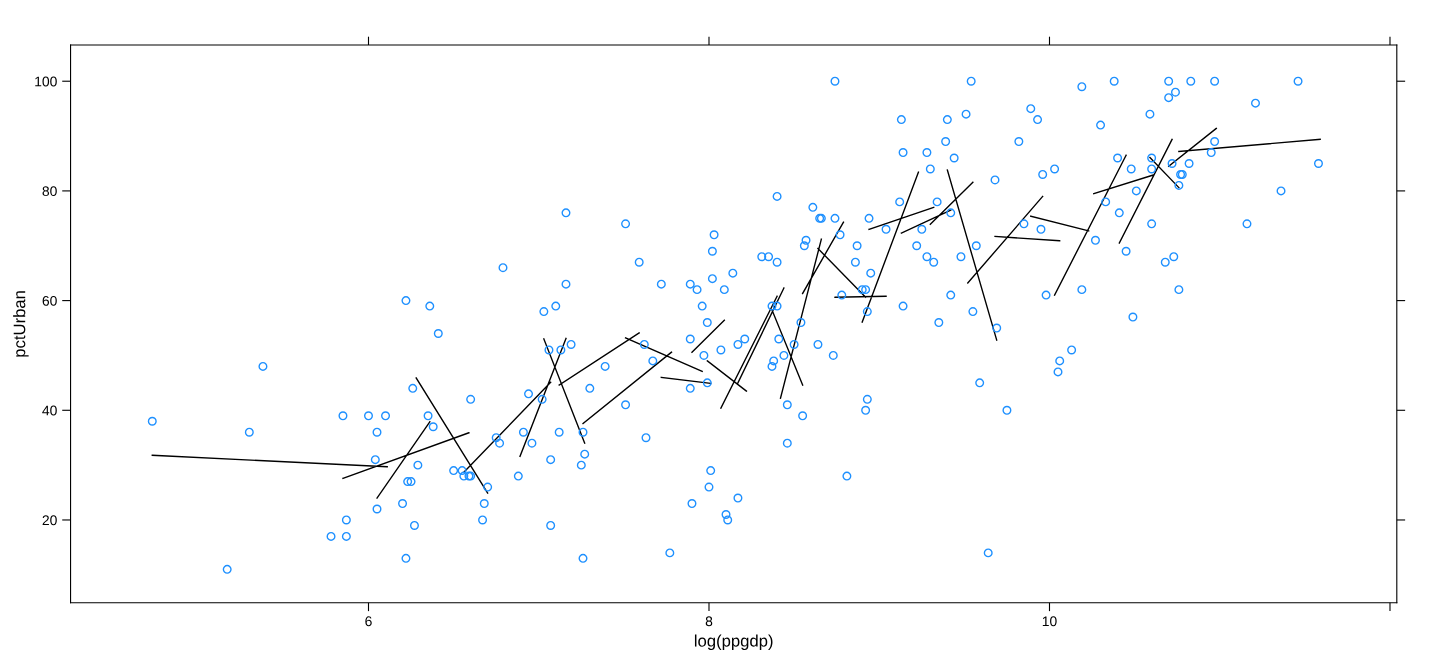 This screenshot has width=1440, height=672. I want to click on x-tick-label: 6, so click(368, 621).